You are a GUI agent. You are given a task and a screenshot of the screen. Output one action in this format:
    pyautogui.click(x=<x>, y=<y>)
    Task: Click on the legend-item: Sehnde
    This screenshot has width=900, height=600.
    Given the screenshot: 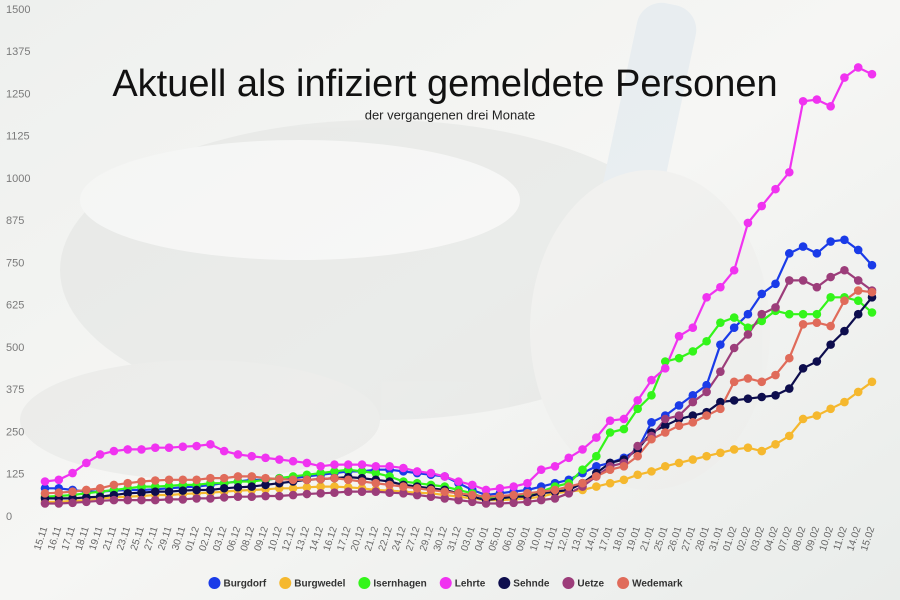 What is the action you would take?
    pyautogui.click(x=524, y=583)
    